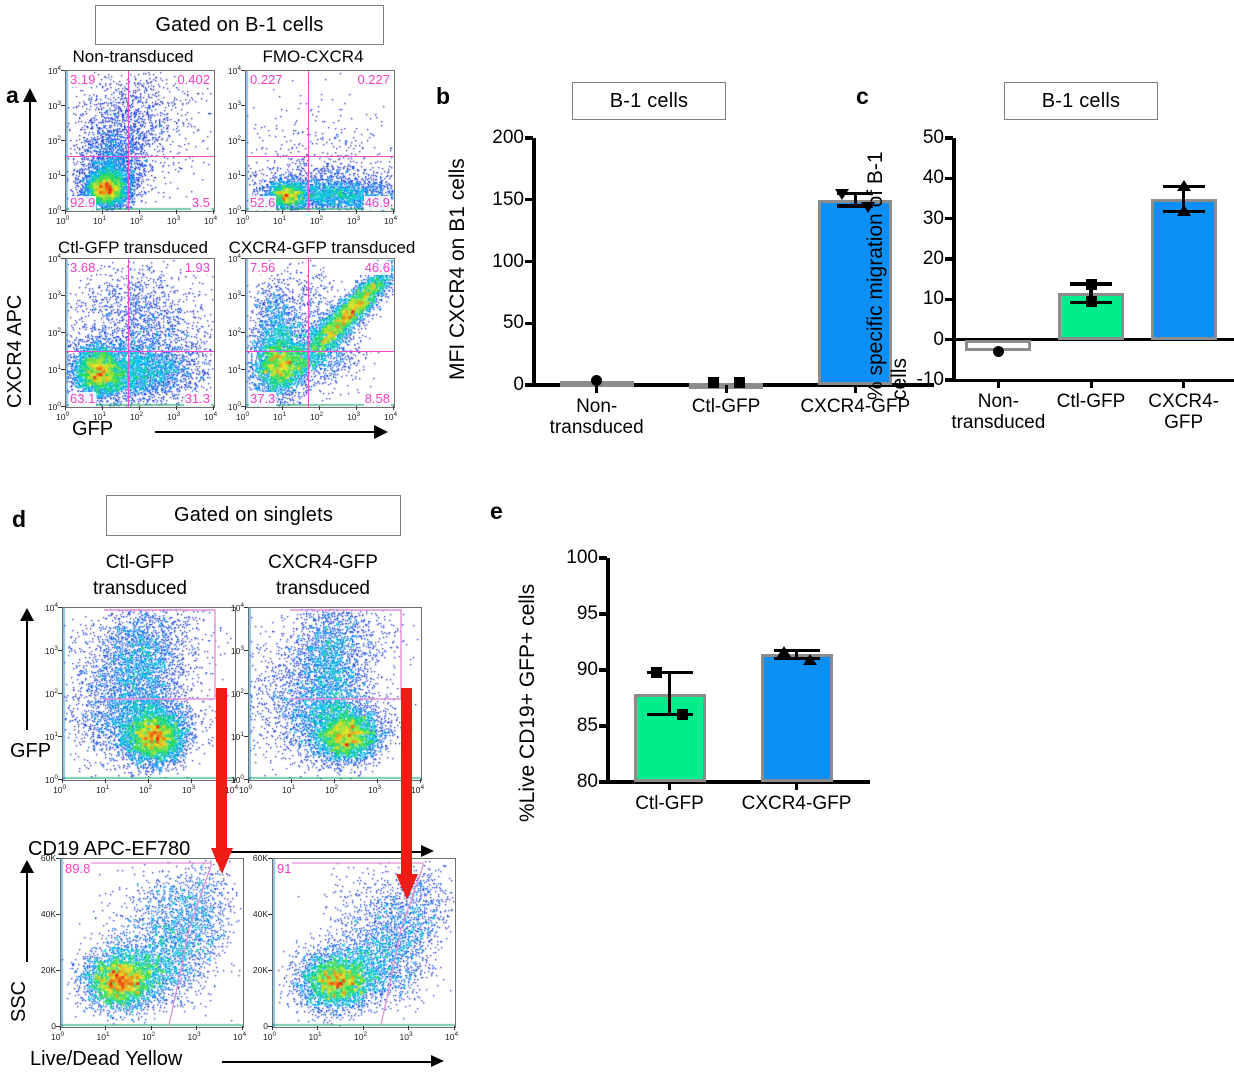 The height and width of the screenshot is (1080, 1234). Describe the element at coordinates (260, 970) in the screenshot. I see `y-tick-label: 20K` at that location.